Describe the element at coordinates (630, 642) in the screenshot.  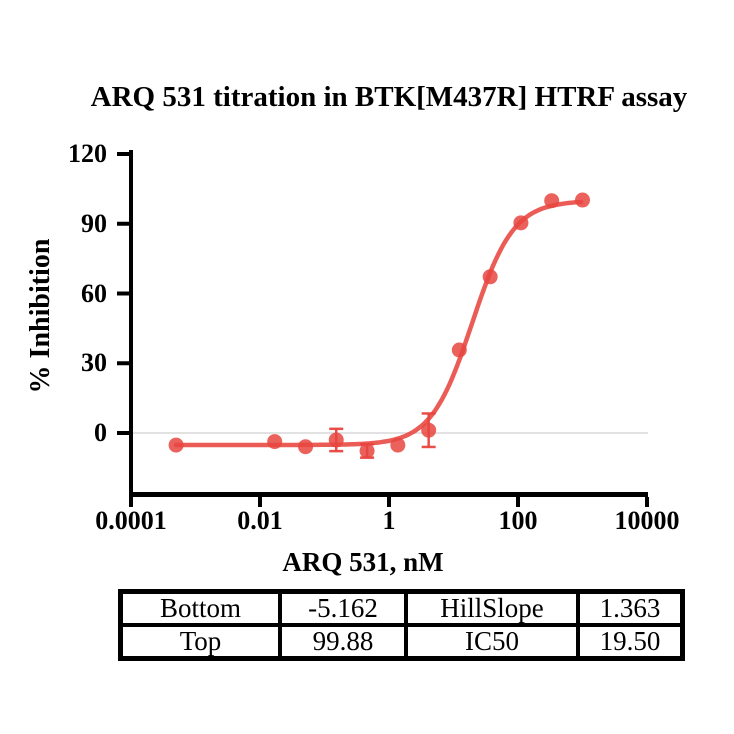
I see `table-cell-ic50-value: 19.50` at that location.